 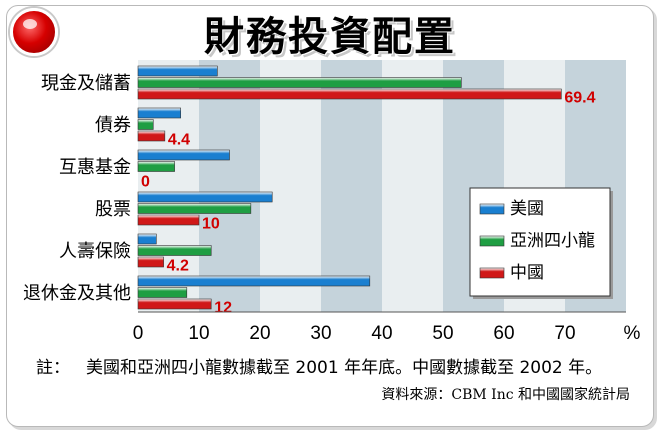 What do you see at coordinates (527, 273) in the screenshot?
I see `legend-label: 中國` at bounding box center [527, 273].